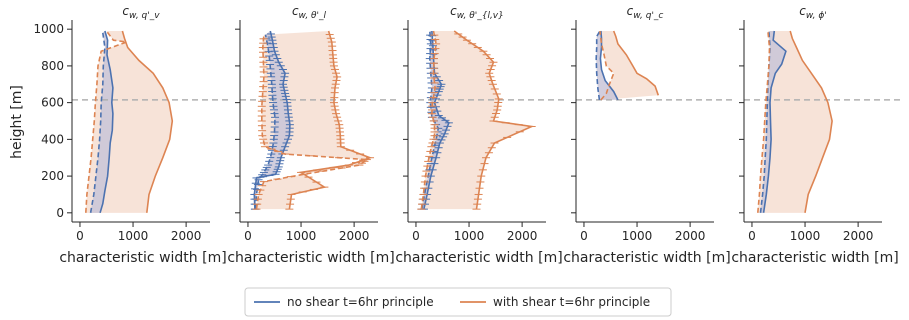  What do you see at coordinates (571, 302) in the screenshot?
I see `legend-label-with-shear: with shear t=6hr principle` at bounding box center [571, 302].